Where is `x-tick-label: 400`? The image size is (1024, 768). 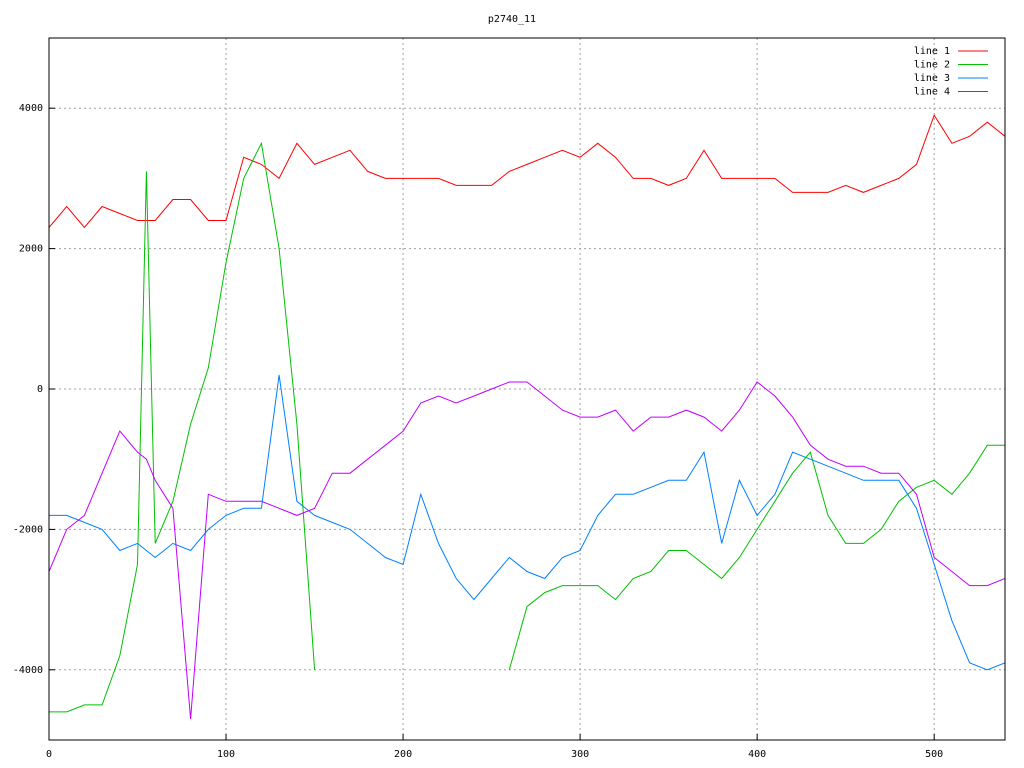 x-tick-label: 400 is located at coordinates (757, 754).